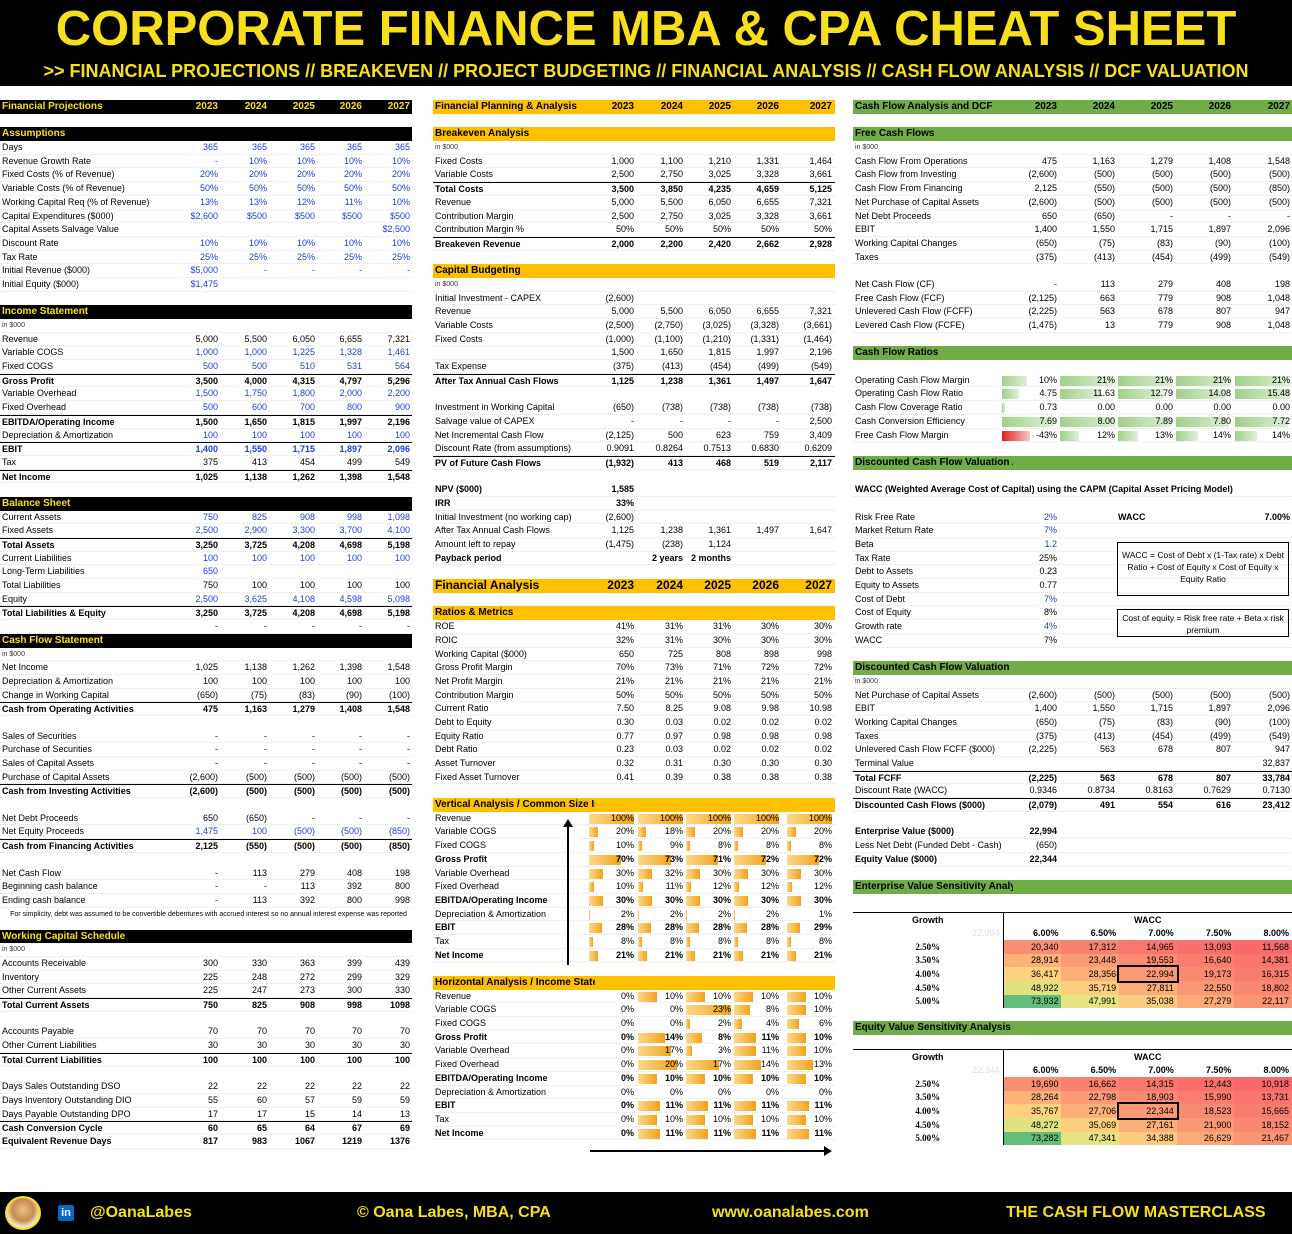 The width and height of the screenshot is (1292, 1234). I want to click on row-value: 59, so click(404, 1099).